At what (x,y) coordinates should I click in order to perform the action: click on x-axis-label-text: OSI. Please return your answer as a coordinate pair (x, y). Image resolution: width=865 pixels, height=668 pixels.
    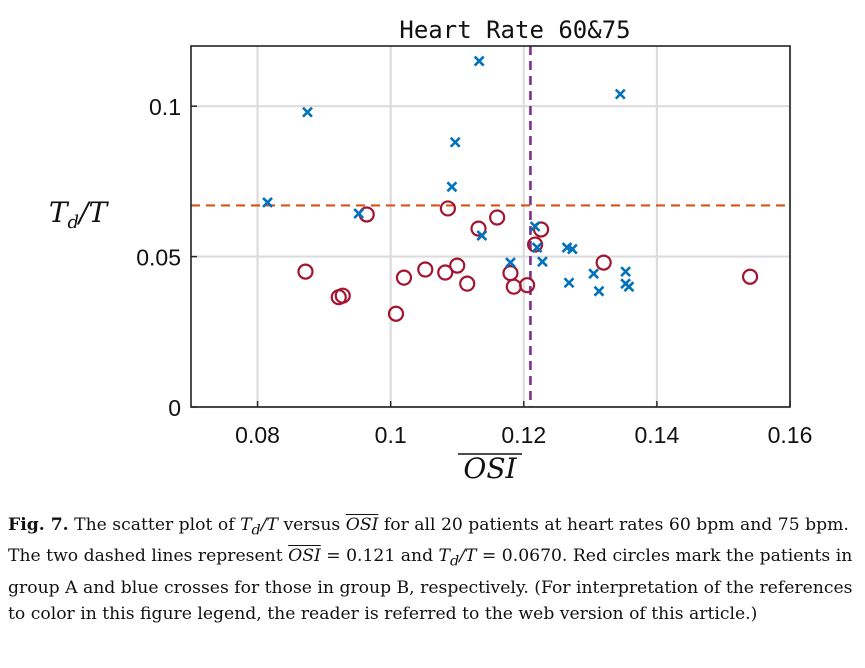
    Looking at the image, I should click on (490, 468).